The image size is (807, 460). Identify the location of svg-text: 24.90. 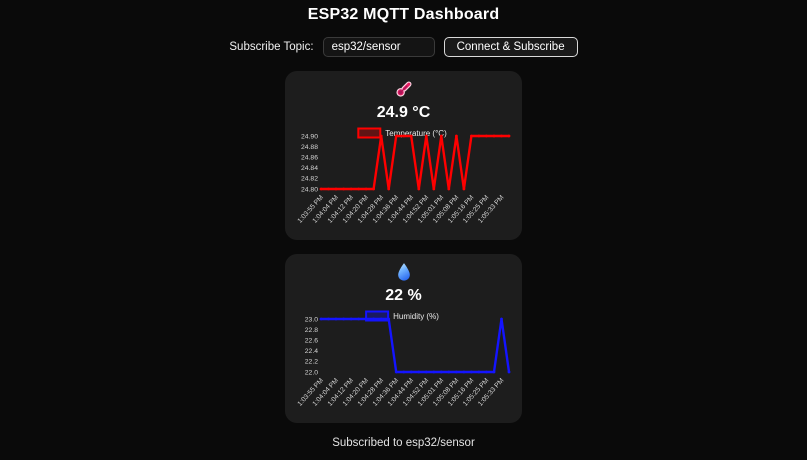
(308, 136).